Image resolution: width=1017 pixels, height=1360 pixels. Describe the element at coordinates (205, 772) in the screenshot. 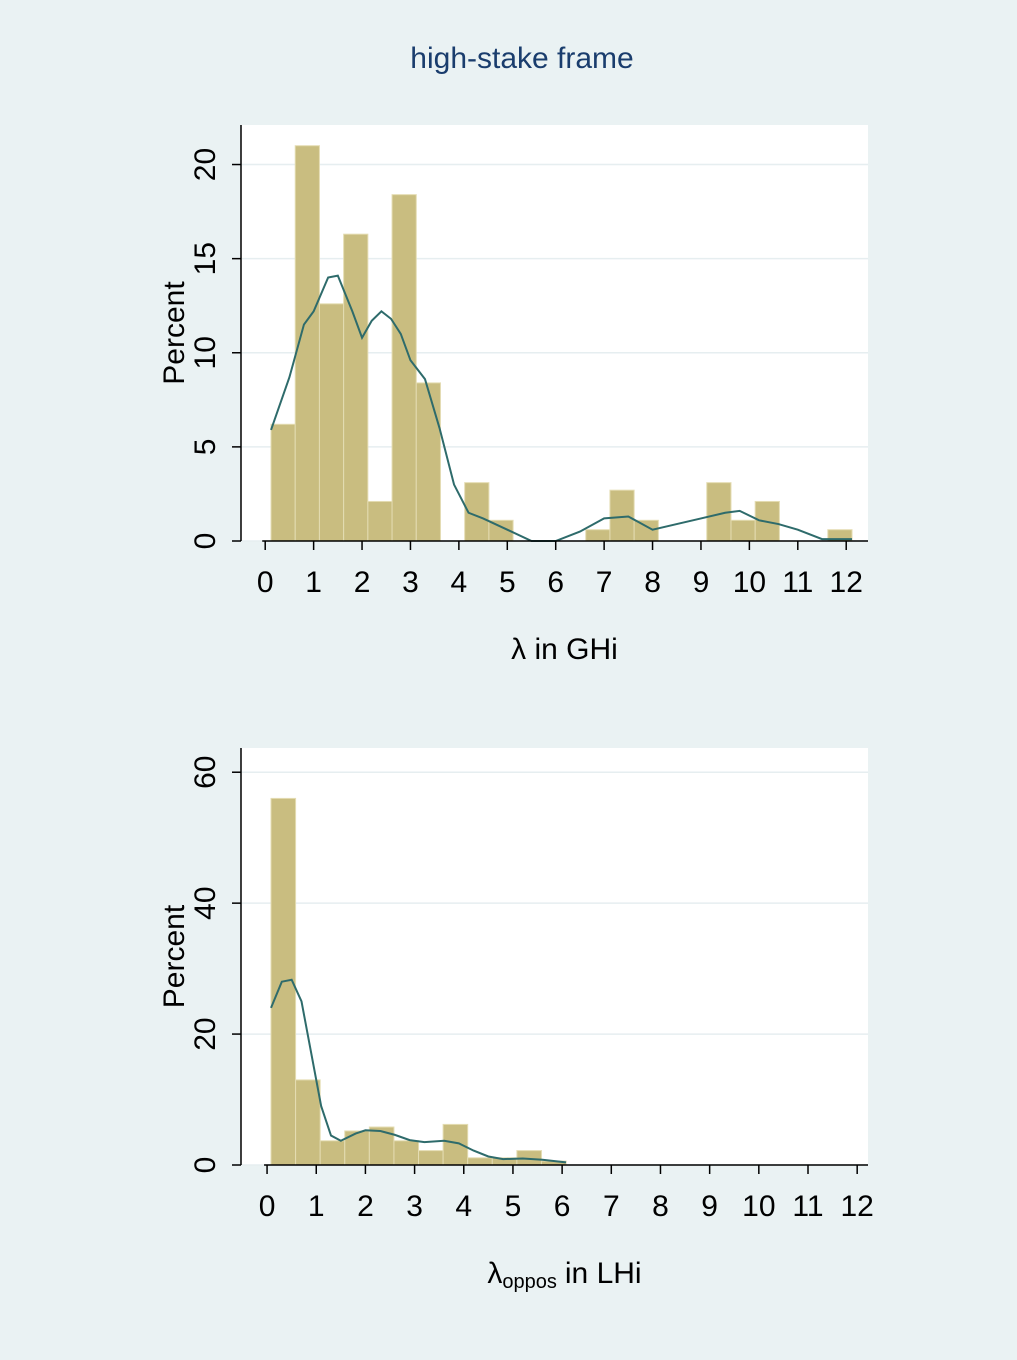

I see `y-tick-label: 60` at that location.